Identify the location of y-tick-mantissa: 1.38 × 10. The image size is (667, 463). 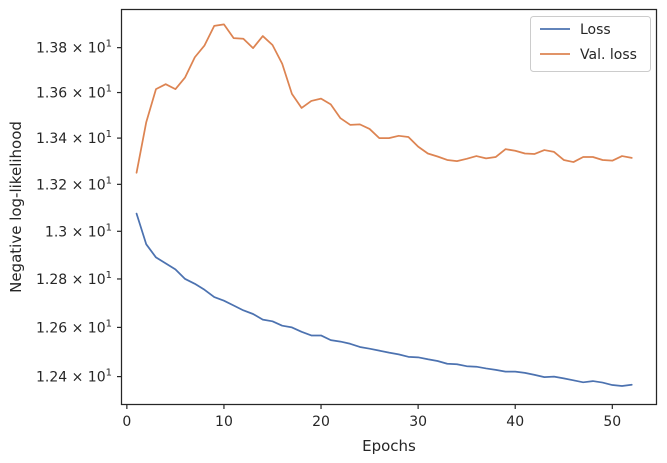
(71, 49).